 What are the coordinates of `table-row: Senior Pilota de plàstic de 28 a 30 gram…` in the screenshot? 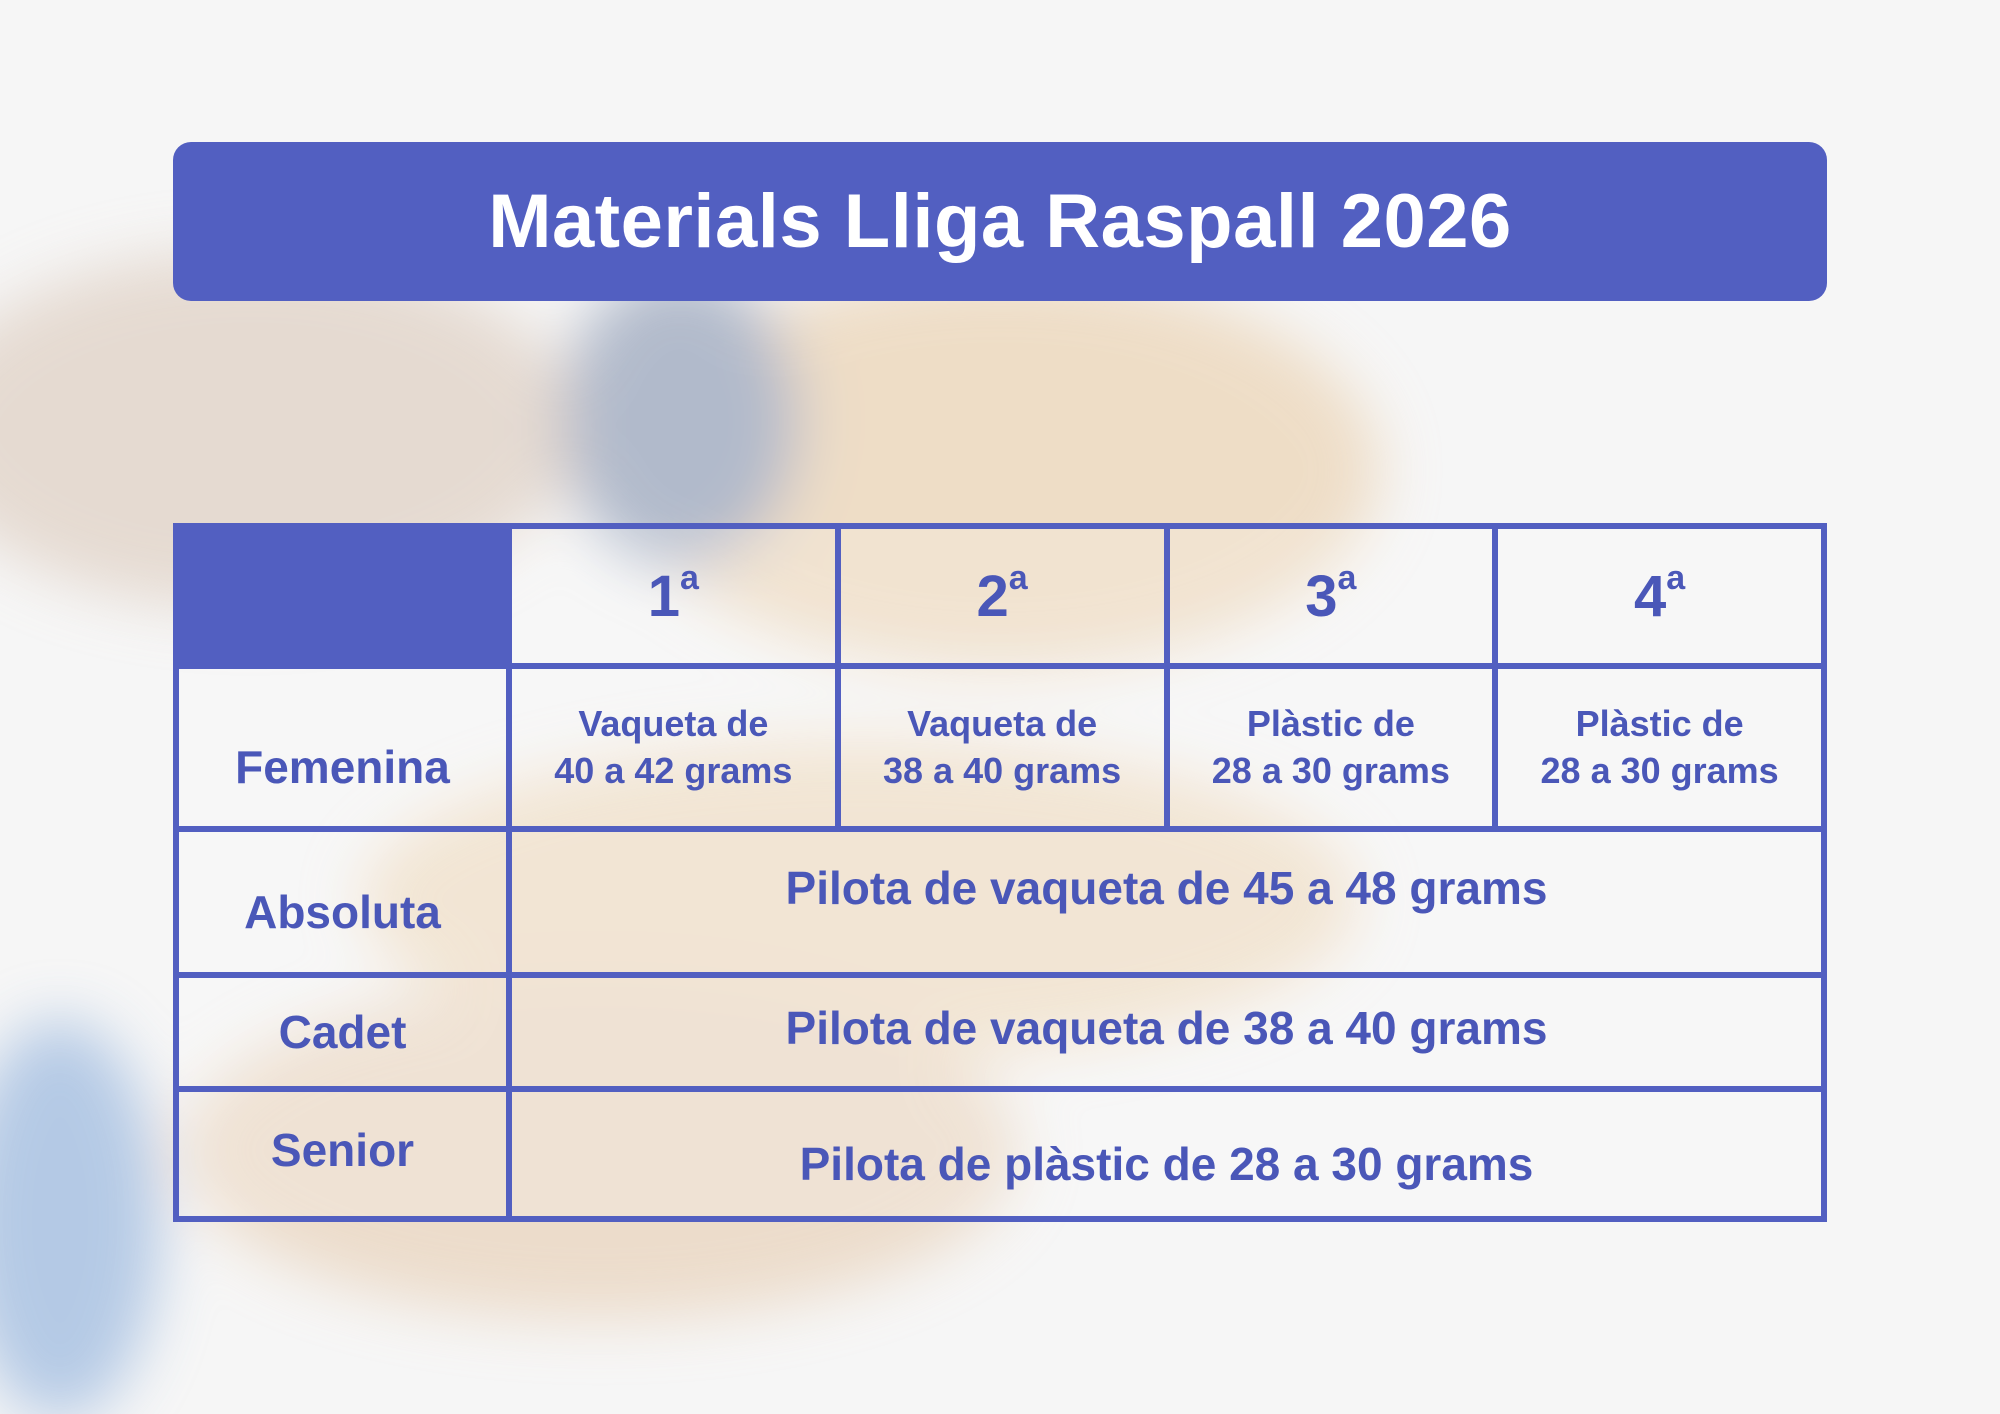 It's located at (1000, 1154).